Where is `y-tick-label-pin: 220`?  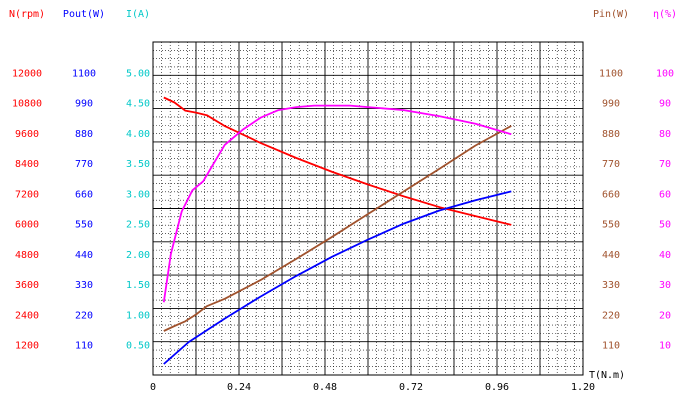
y-tick-label-pin: 220 is located at coordinates (611, 315).